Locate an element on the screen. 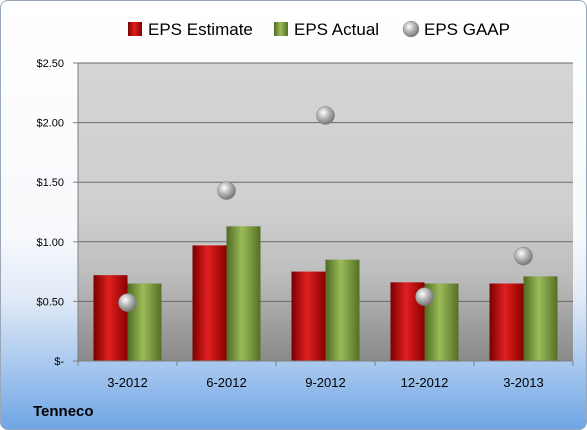 This screenshot has height=430, width=587. legend-eps-estimate: EPS Estimate is located at coordinates (190, 29).